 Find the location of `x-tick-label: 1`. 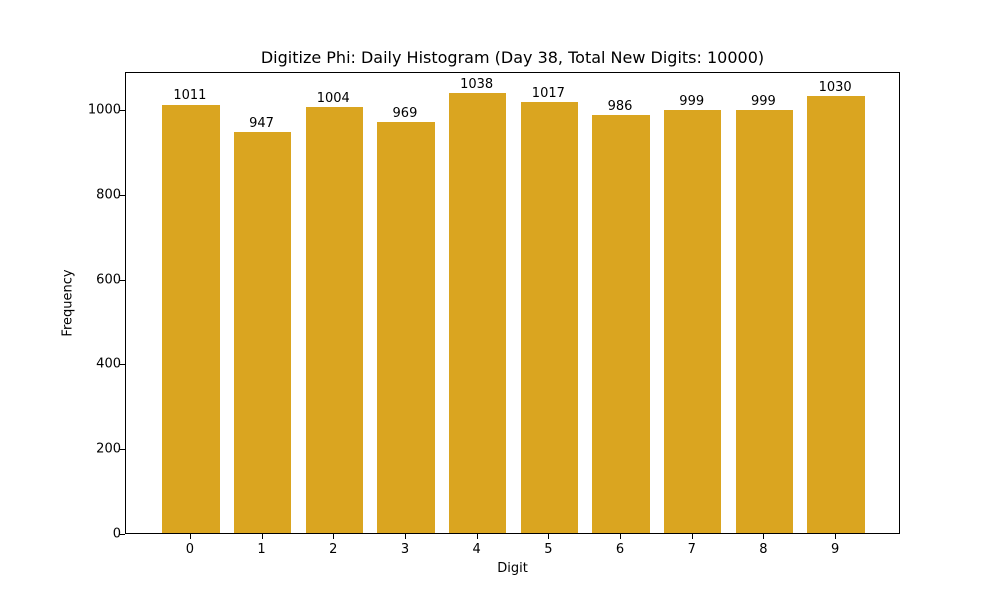

x-tick-label: 1 is located at coordinates (261, 549).